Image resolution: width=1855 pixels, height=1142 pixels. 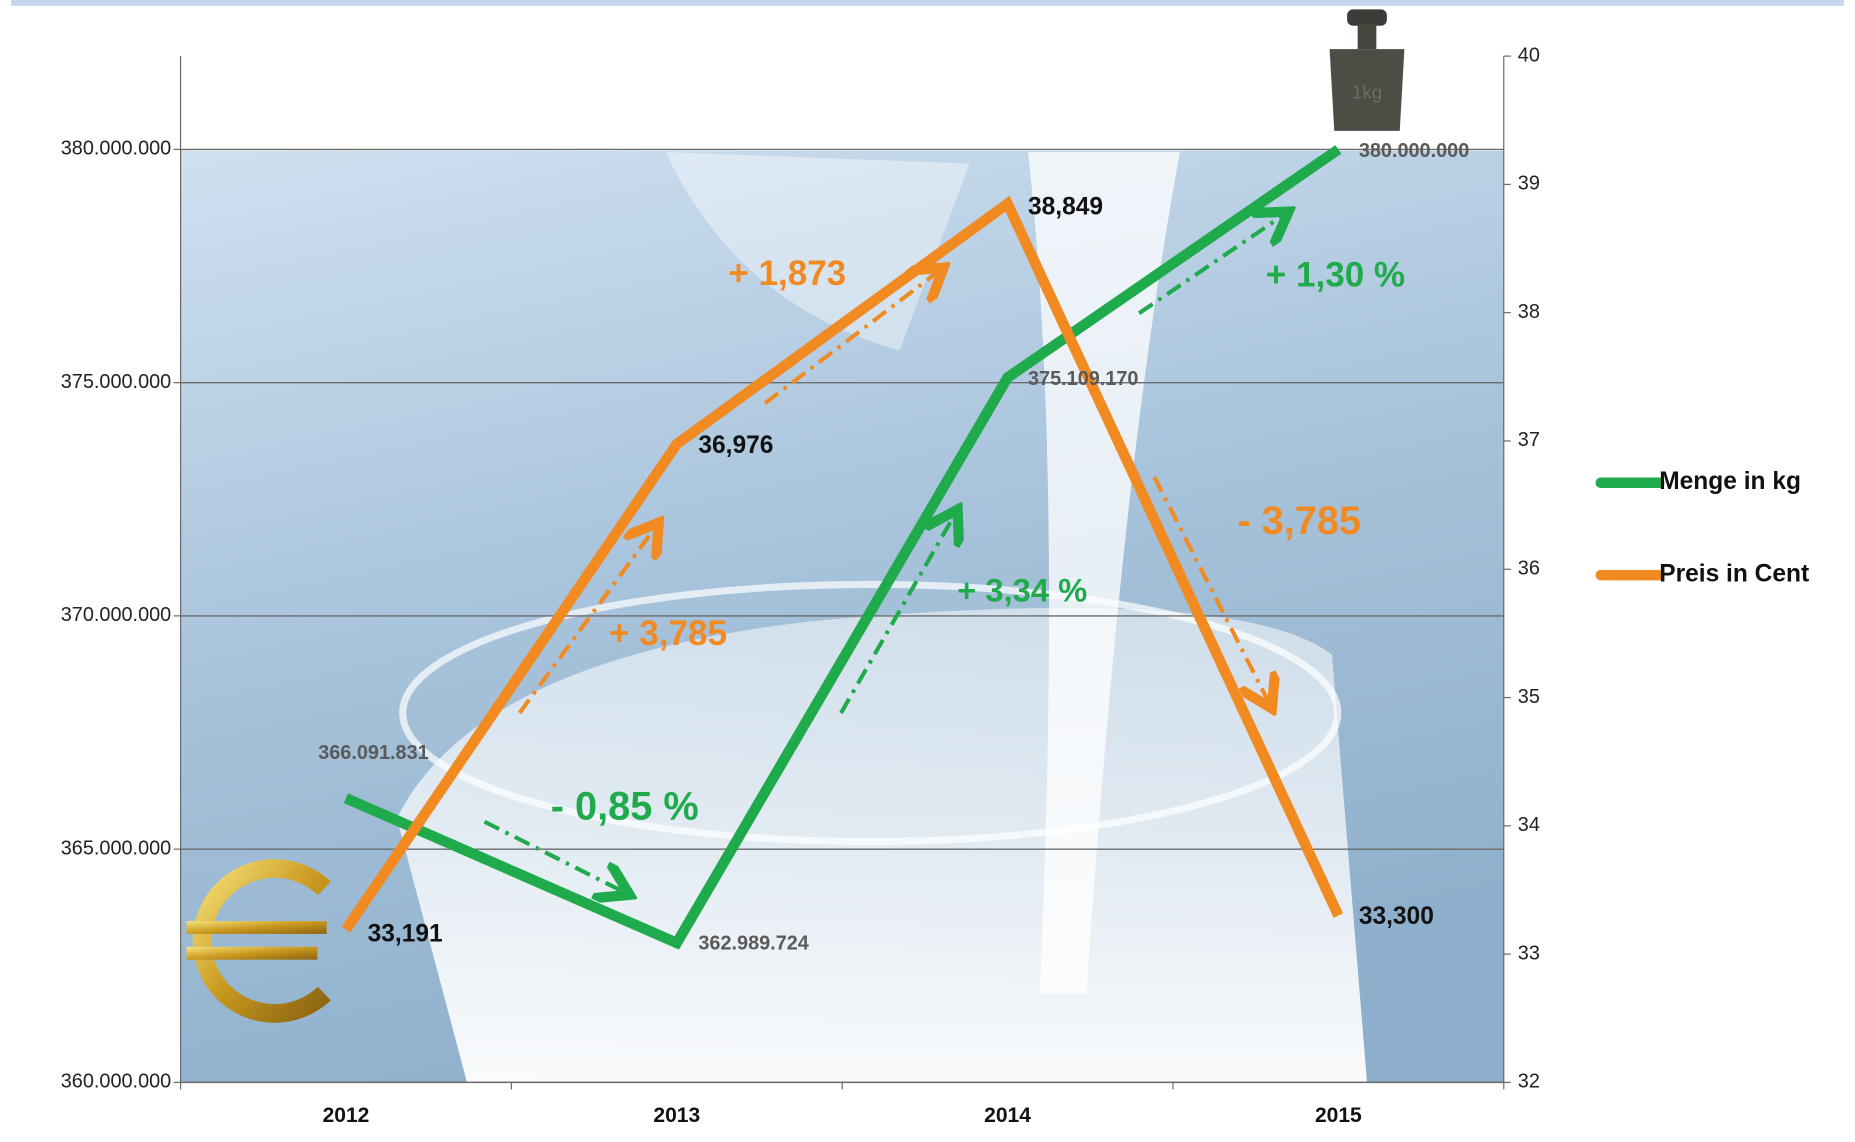 I want to click on annotation: + 3,785, so click(x=668, y=633).